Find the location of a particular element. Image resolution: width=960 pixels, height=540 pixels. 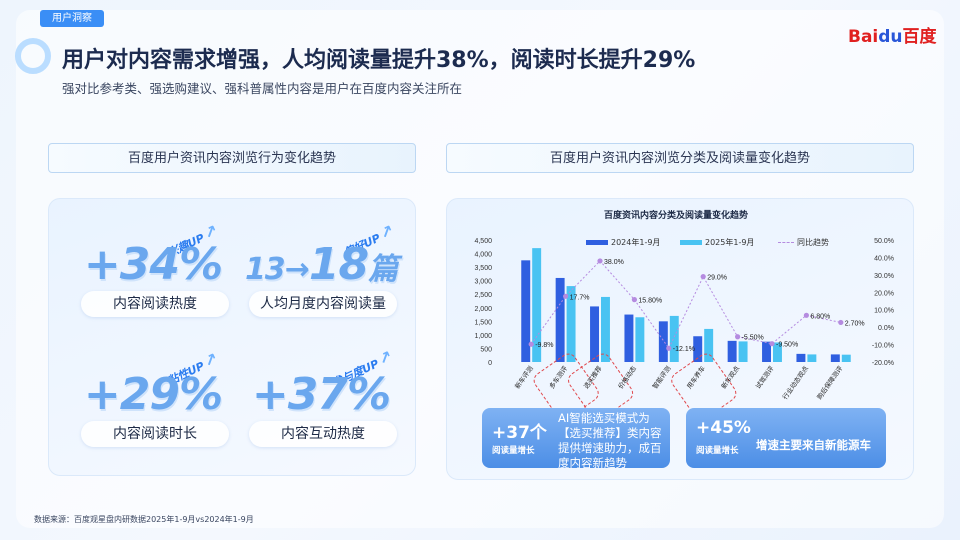

growth-data-label: -12.1% is located at coordinates (684, 349).